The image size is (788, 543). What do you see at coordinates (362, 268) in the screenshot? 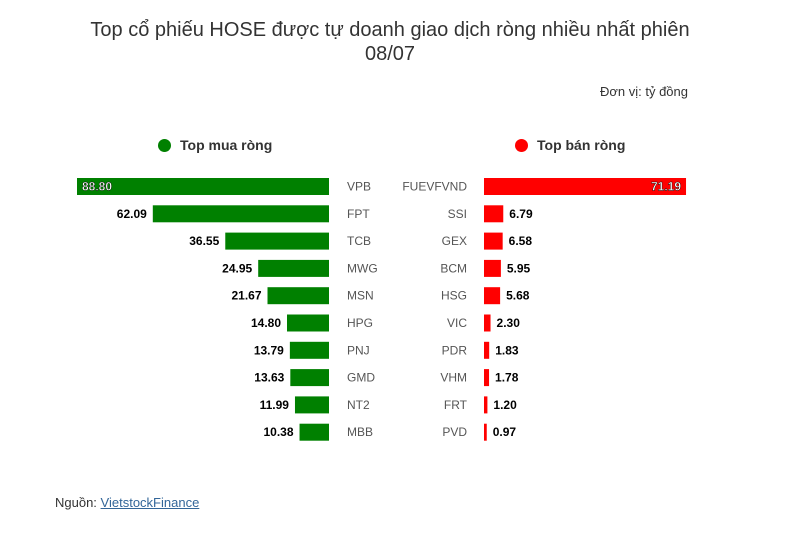
I see `buy-category-label: MWG` at bounding box center [362, 268].